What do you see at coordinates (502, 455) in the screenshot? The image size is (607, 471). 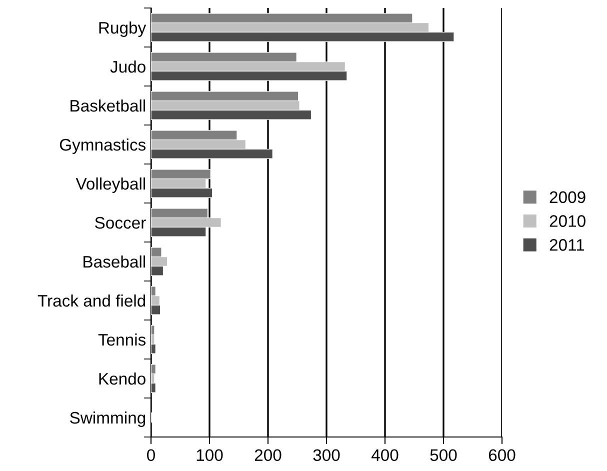 I see `x-tick-label: 600` at bounding box center [502, 455].